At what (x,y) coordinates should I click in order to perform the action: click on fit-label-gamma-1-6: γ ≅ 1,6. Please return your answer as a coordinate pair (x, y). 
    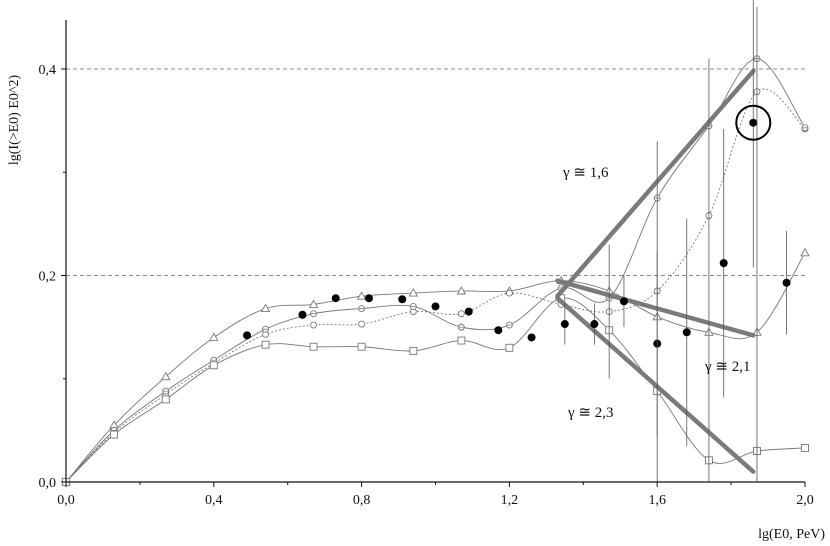
    Looking at the image, I should click on (585, 173).